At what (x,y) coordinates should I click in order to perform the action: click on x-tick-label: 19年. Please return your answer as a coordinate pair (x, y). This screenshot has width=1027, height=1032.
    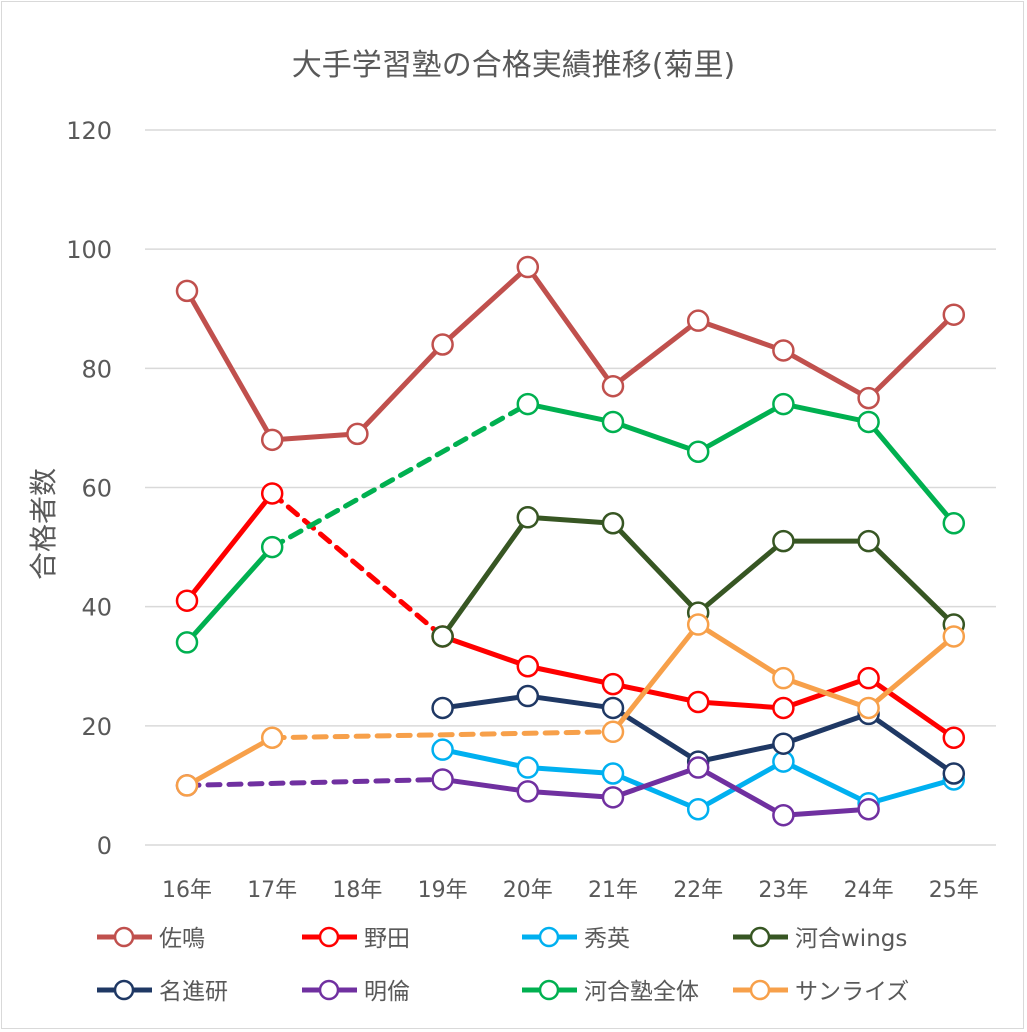
    Looking at the image, I should click on (443, 890).